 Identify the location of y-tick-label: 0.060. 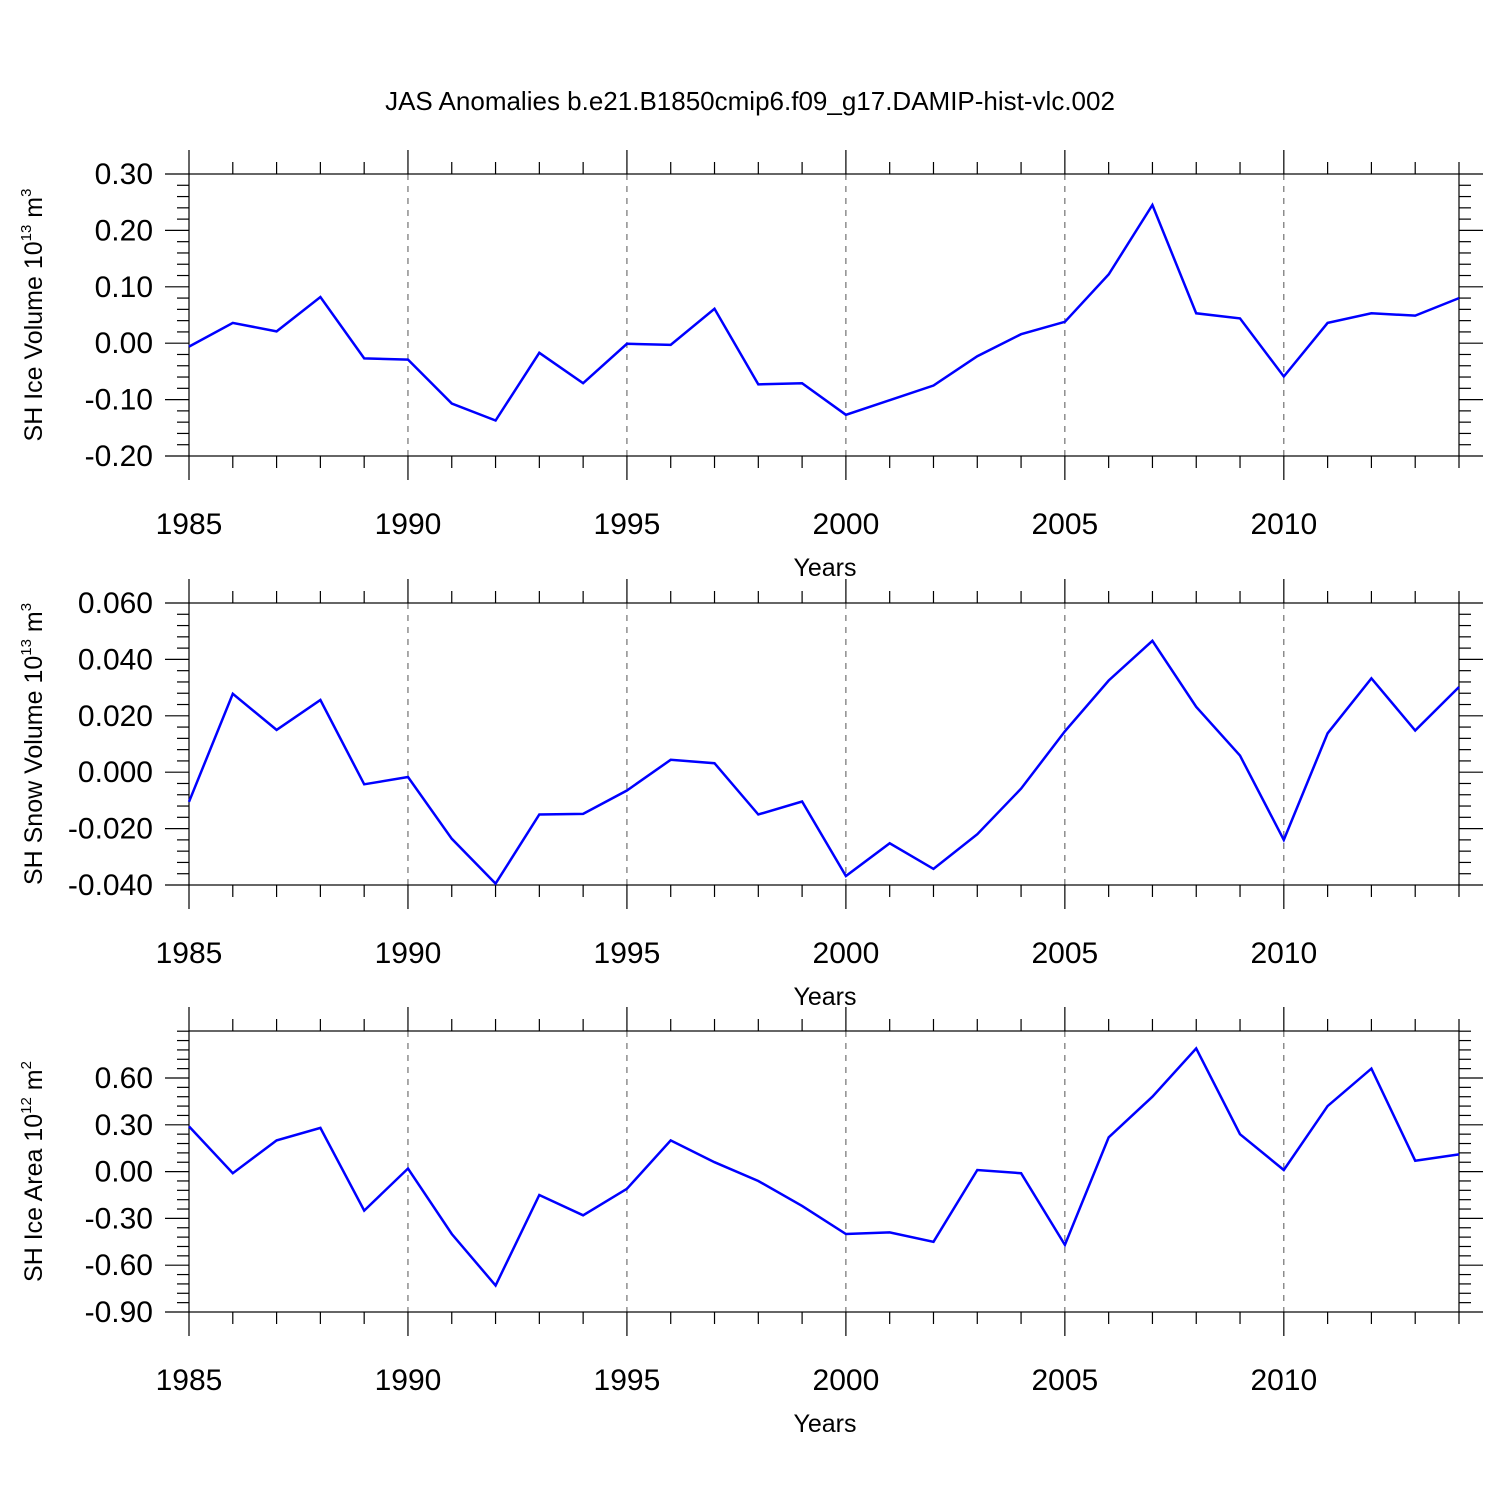
(115, 603).